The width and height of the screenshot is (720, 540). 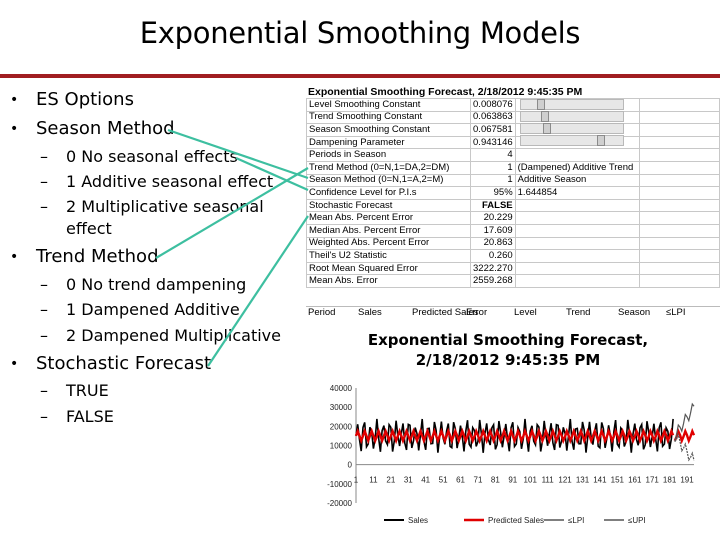 What do you see at coordinates (492, 142) in the screenshot?
I see `sheet-cell-value: 0.943146` at bounding box center [492, 142].